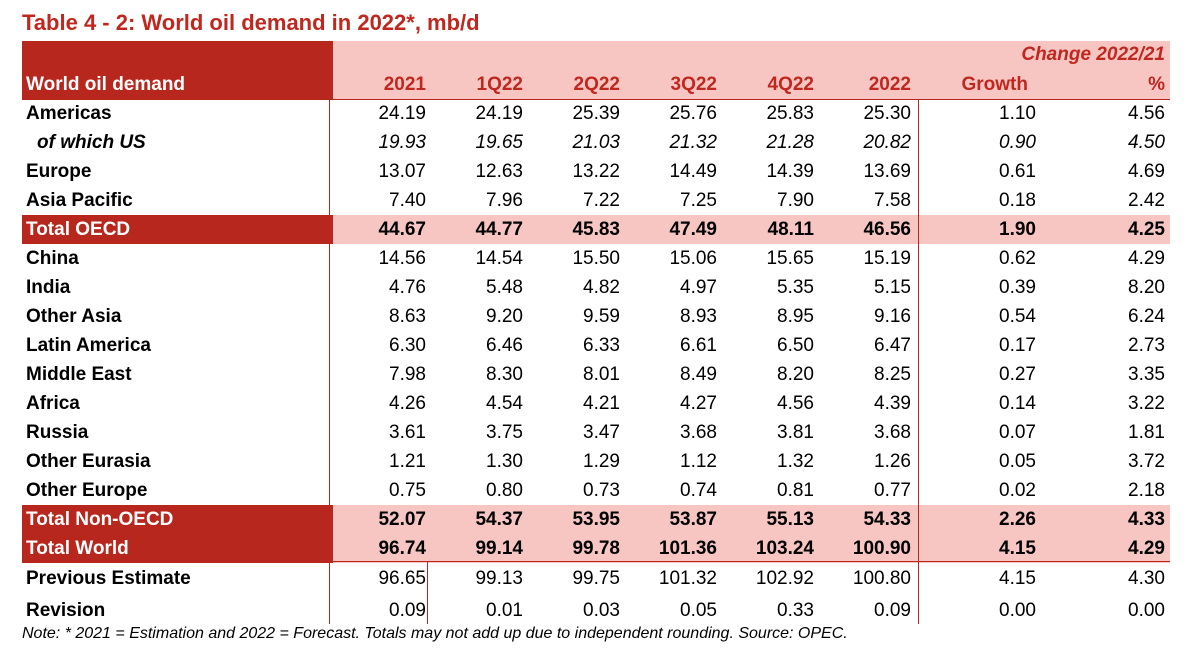 Image resolution: width=1200 pixels, height=663 pixels. Describe the element at coordinates (698, 490) in the screenshot. I see `value-cell: 0.74` at that location.